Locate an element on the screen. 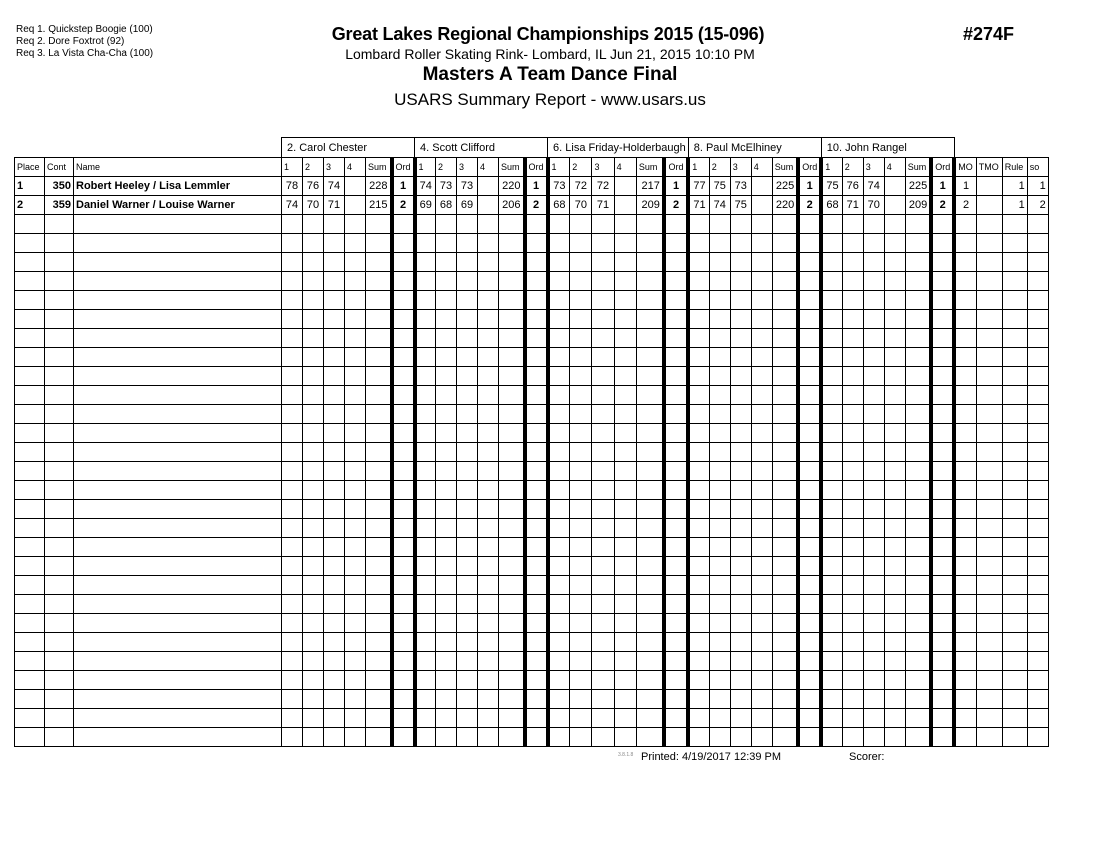  col-so: so is located at coordinates (1037, 167).